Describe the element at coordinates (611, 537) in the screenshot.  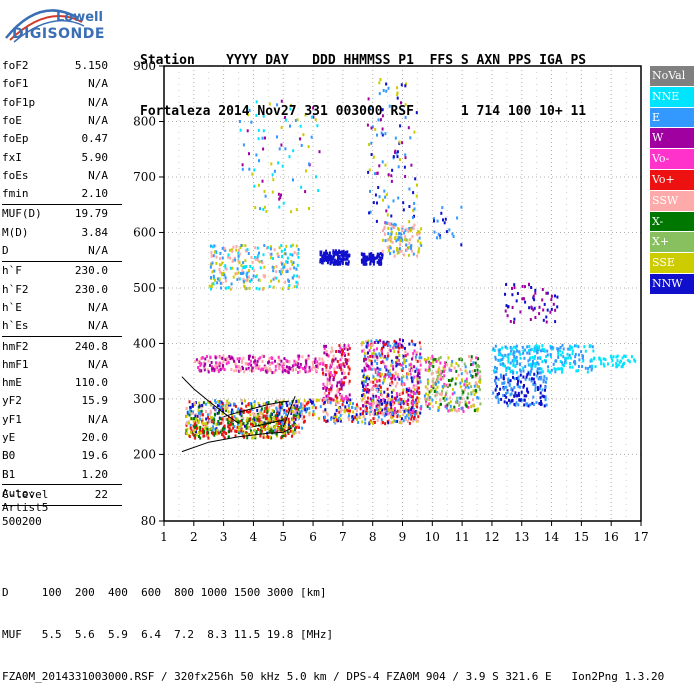
I see `x-tick-label: 16` at that location.